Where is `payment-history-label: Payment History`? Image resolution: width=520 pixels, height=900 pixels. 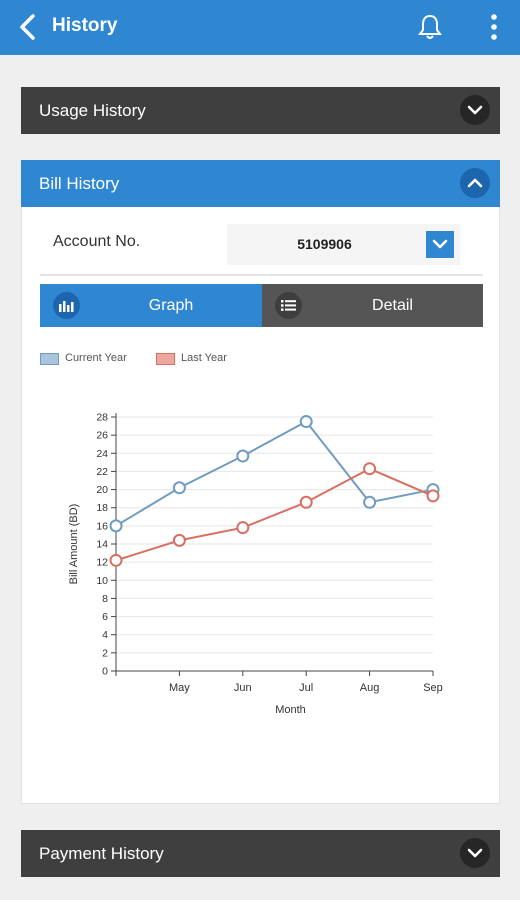 payment-history-label: Payment History is located at coordinates (101, 853).